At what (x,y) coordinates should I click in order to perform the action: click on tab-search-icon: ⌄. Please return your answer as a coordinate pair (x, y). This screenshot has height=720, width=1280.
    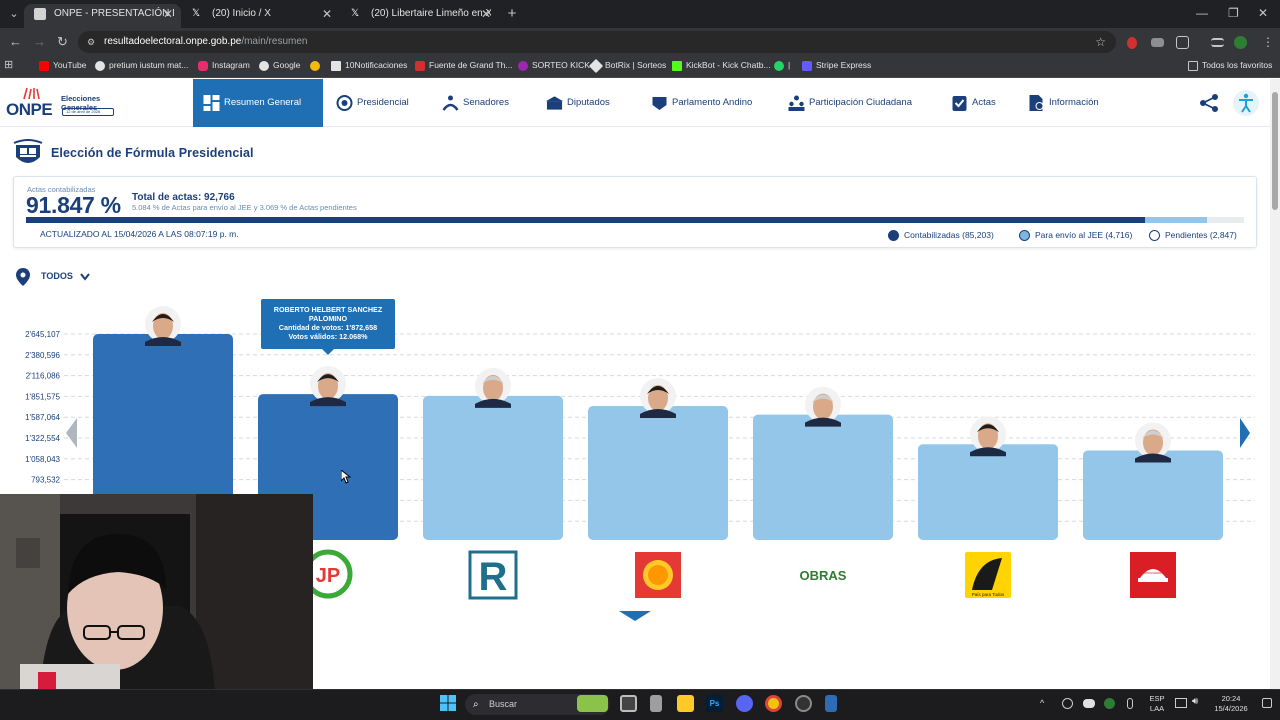
    Looking at the image, I should click on (14, 14).